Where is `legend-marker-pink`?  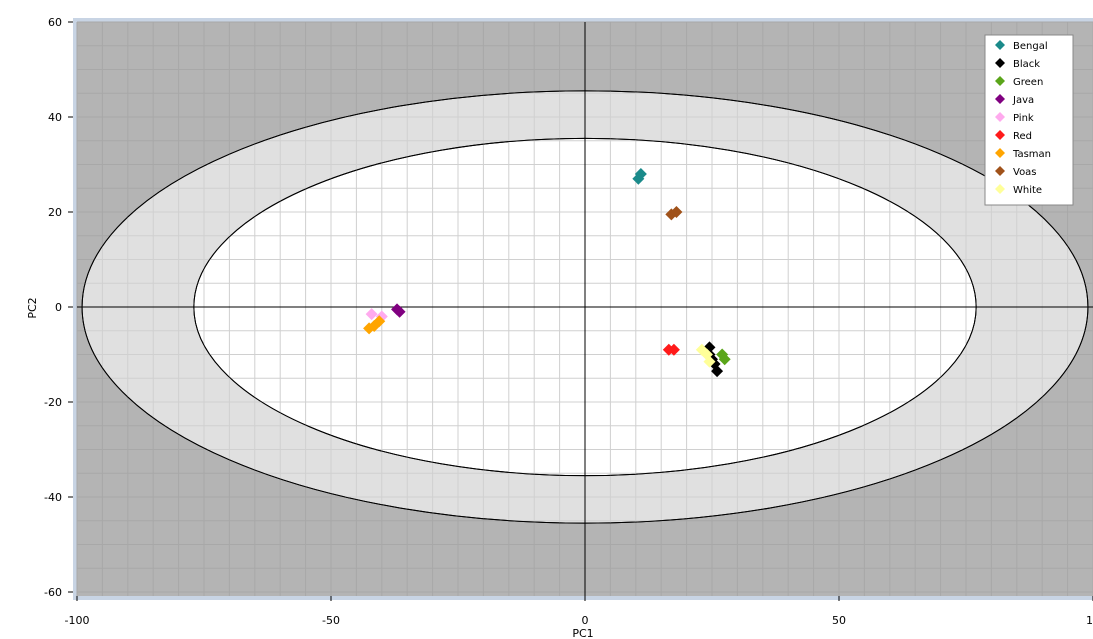
legend-marker-pink is located at coordinates (1000, 117).